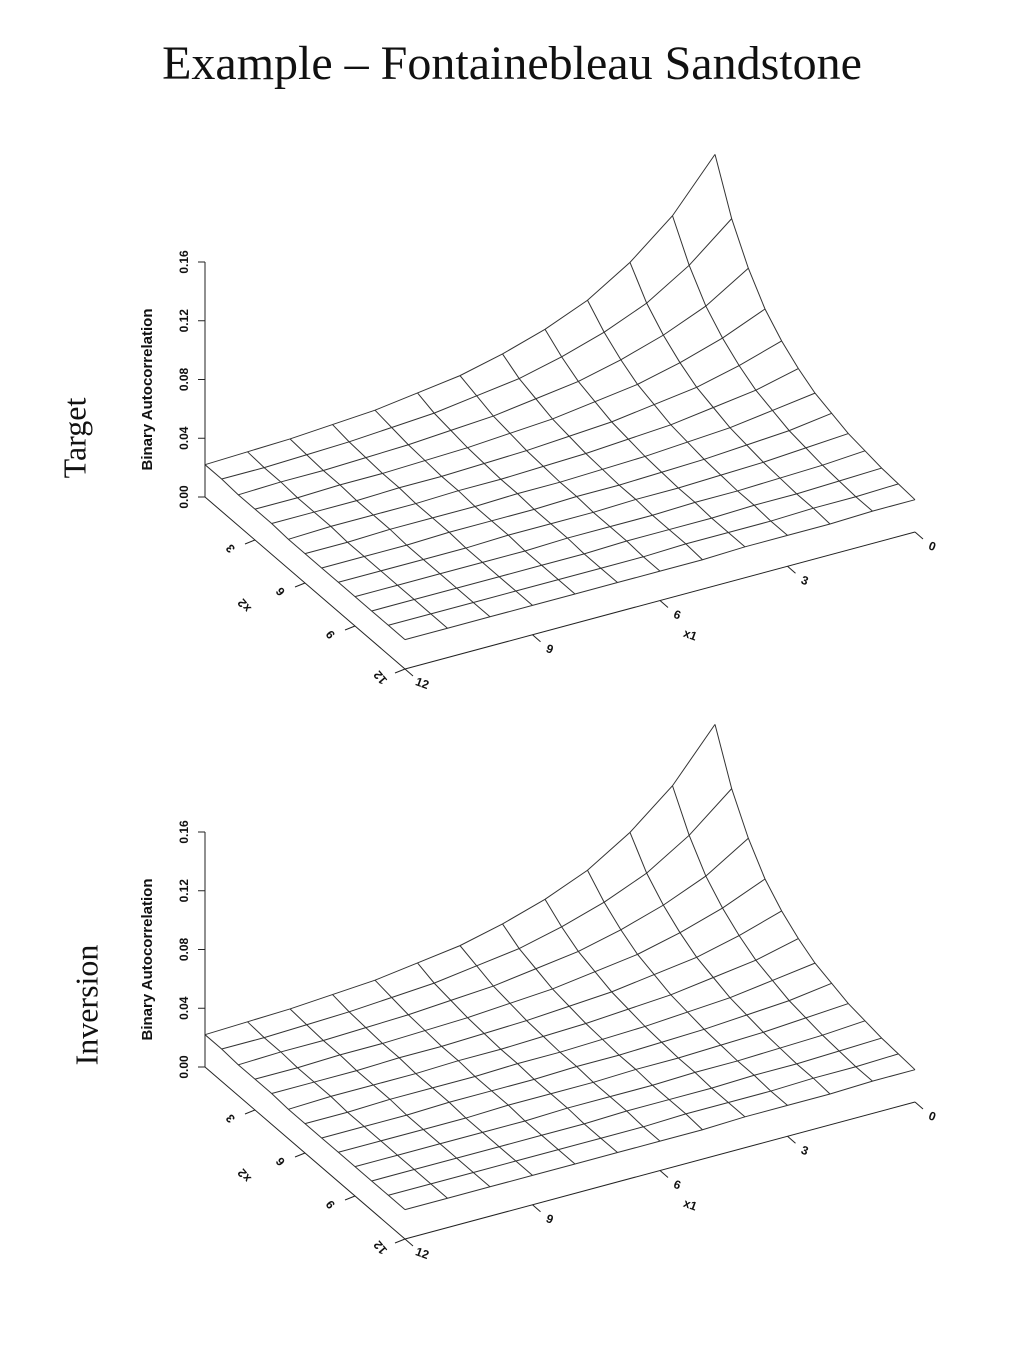  Describe the element at coordinates (184, 262) in the screenshot. I see `z-tick-label: 0.16` at that location.